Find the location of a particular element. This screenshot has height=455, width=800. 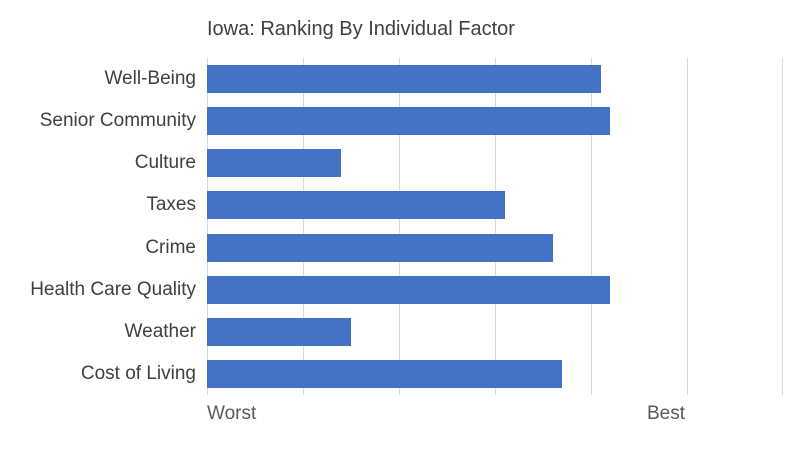

category-label-taxes: Taxes is located at coordinates (171, 205).